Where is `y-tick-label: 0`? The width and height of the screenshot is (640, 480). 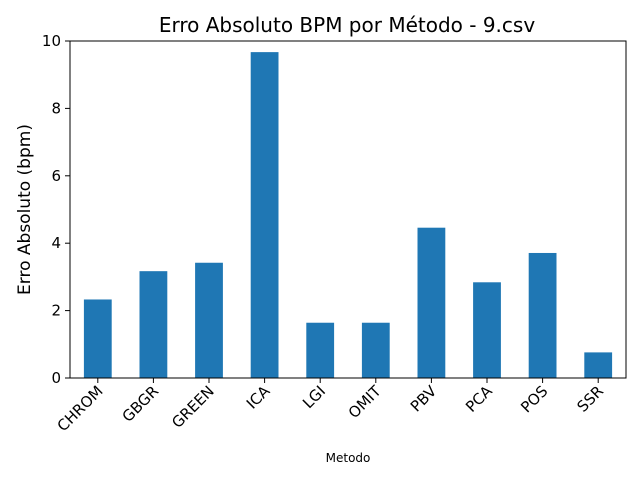
y-tick-label: 0 is located at coordinates (56, 378).